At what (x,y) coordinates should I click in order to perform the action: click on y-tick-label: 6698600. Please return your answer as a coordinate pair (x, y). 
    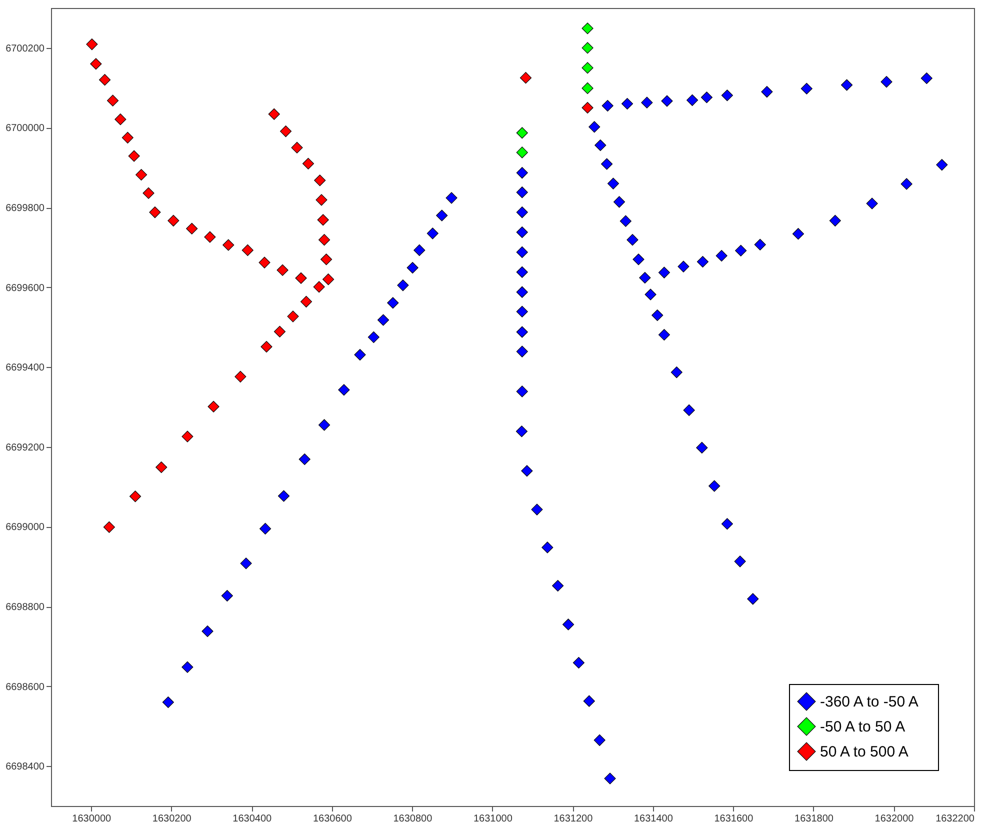
    Looking at the image, I should click on (25, 687).